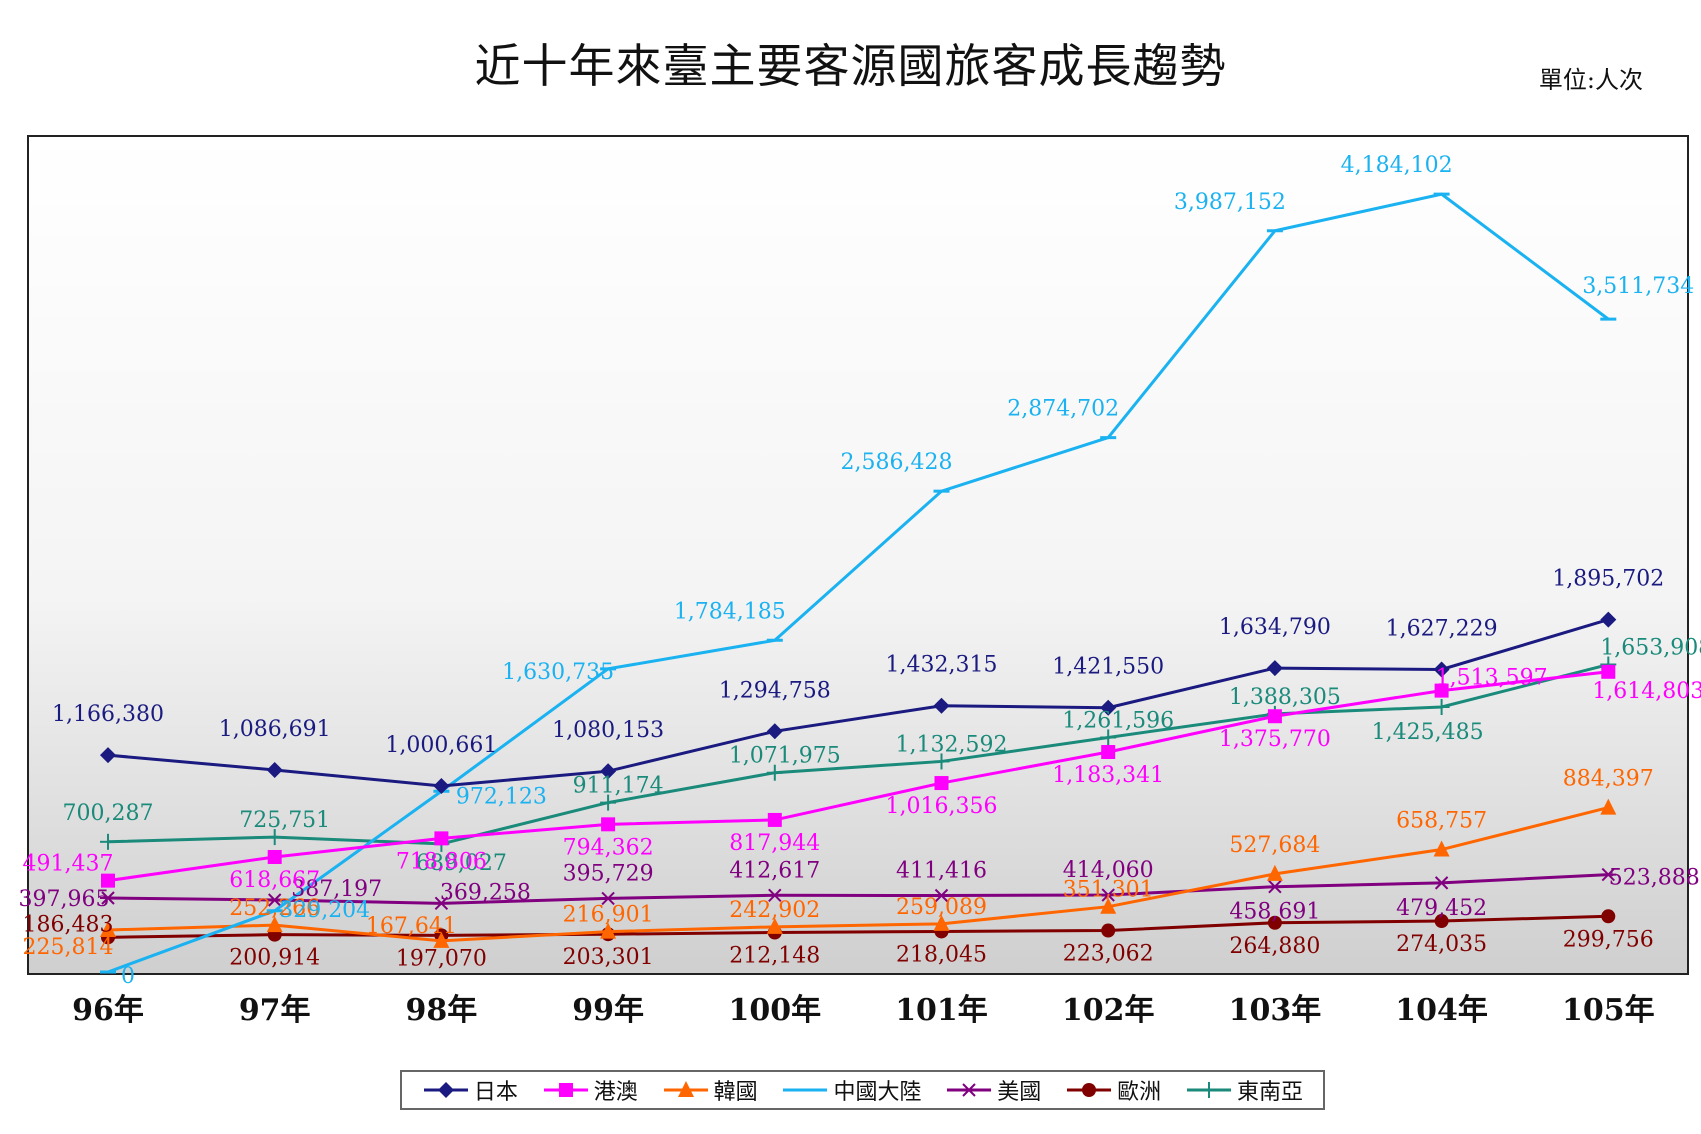  I want to click on series-港澳-label-4: 817,944, so click(774, 843).